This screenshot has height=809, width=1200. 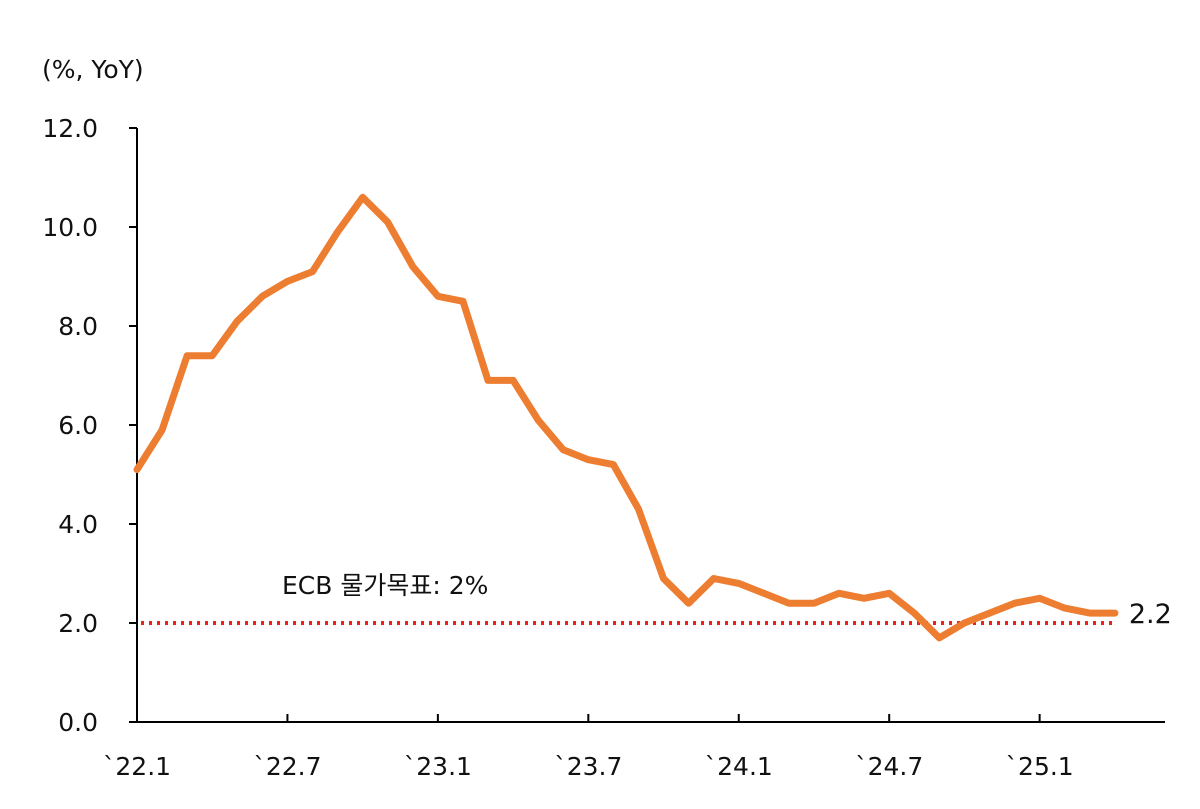 What do you see at coordinates (588, 766) in the screenshot?
I see `x-tick-label: `23.7` at bounding box center [588, 766].